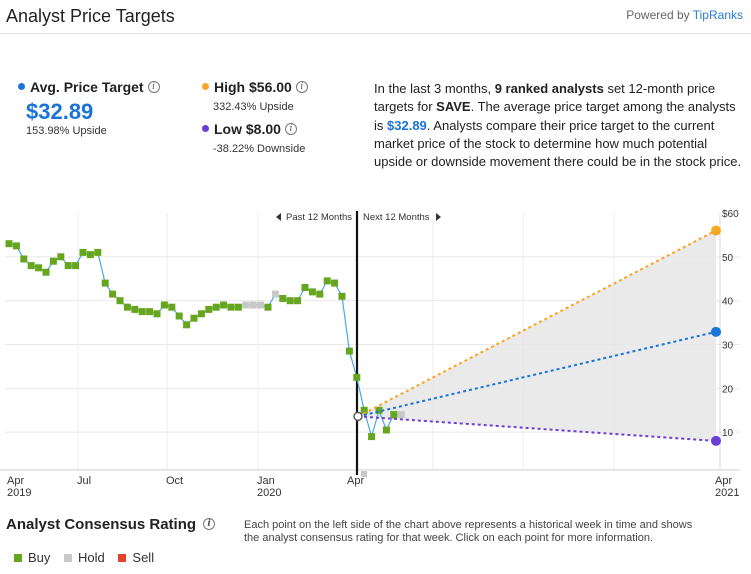 Image resolution: width=751 pixels, height=574 pixels. I want to click on current-price-dot, so click(358, 416).